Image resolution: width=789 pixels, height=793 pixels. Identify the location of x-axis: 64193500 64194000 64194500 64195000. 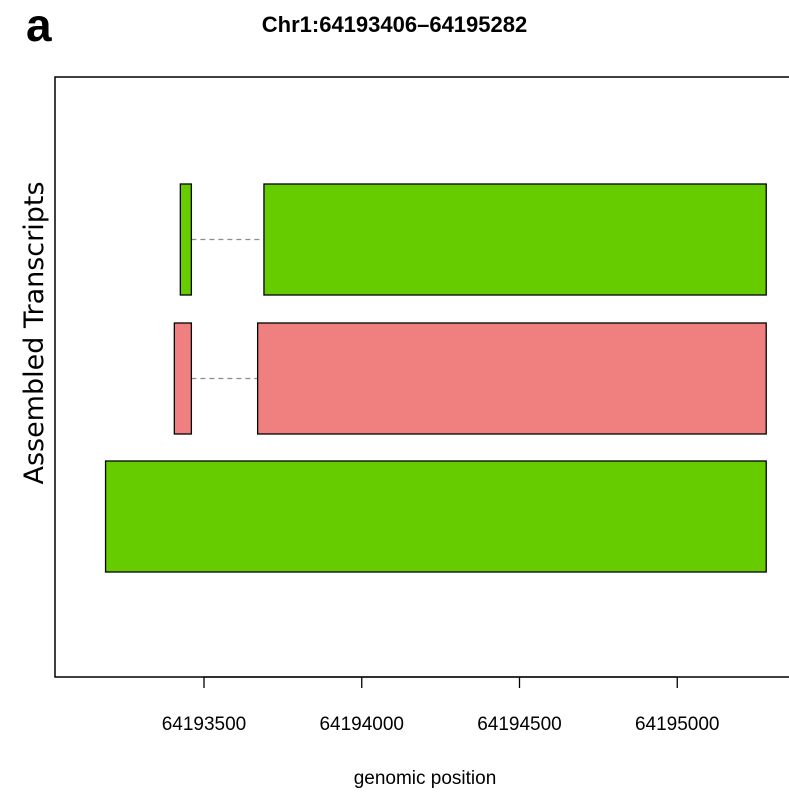
(441, 705).